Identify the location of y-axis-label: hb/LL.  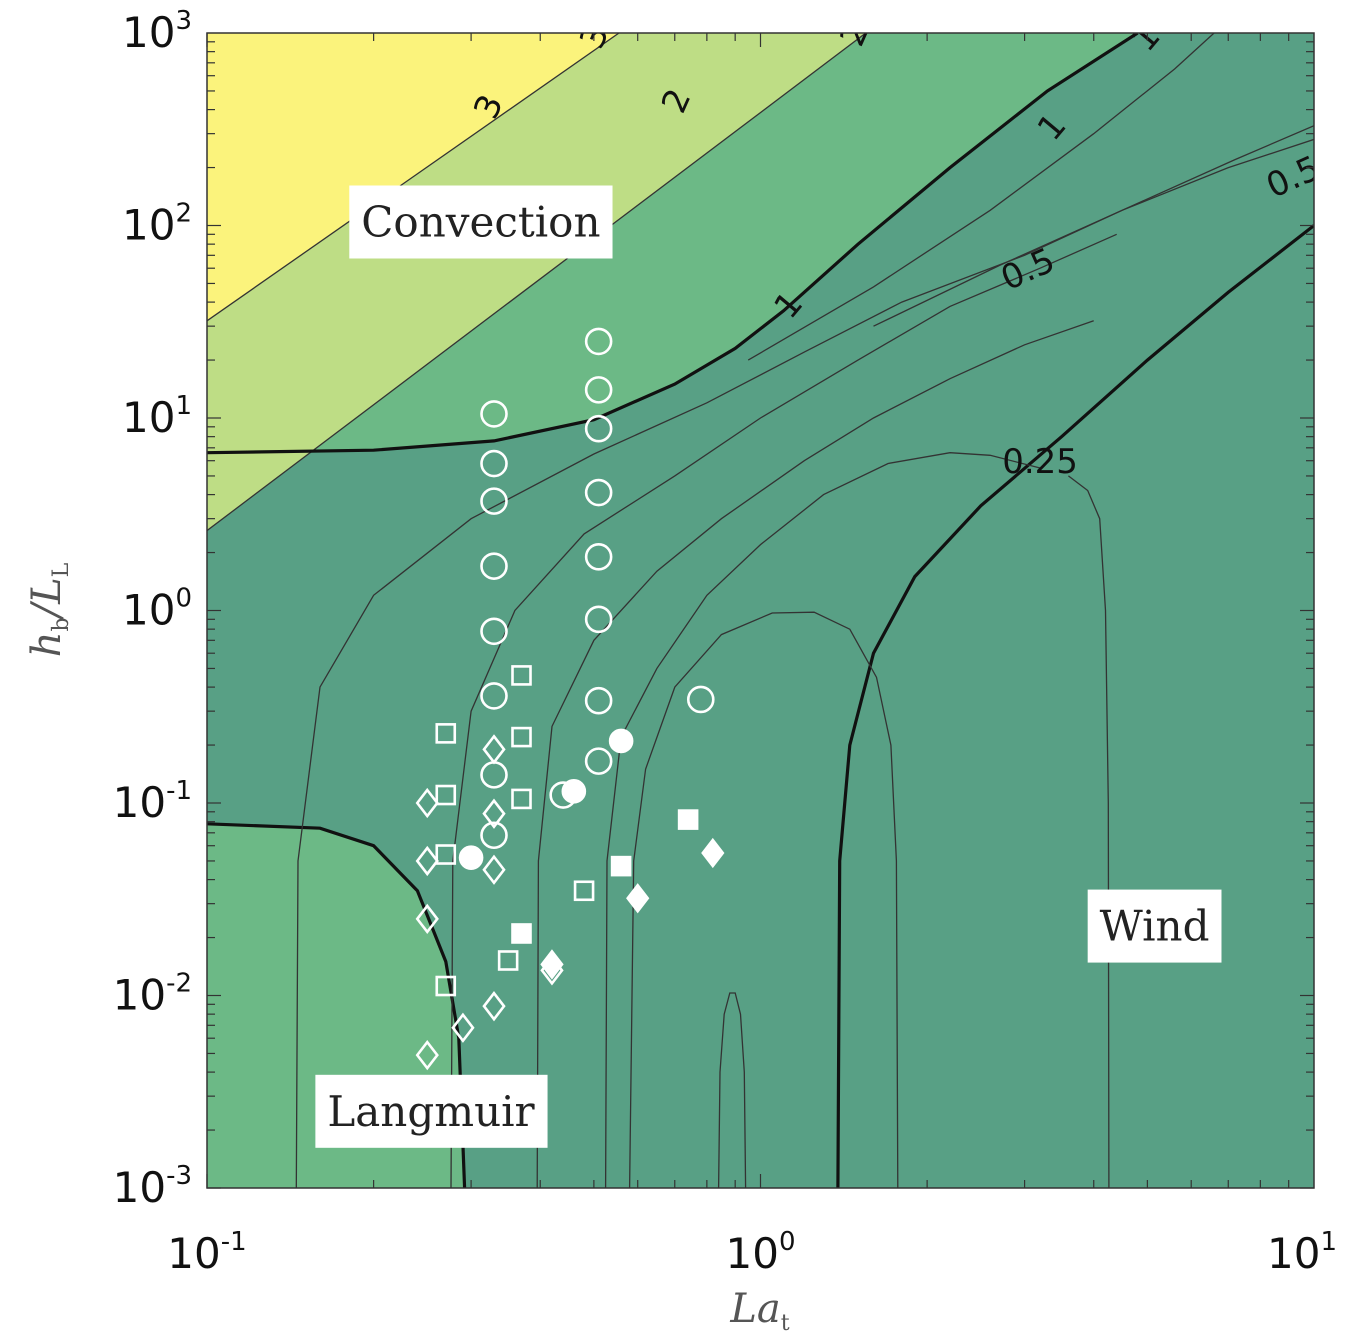
(49, 609).